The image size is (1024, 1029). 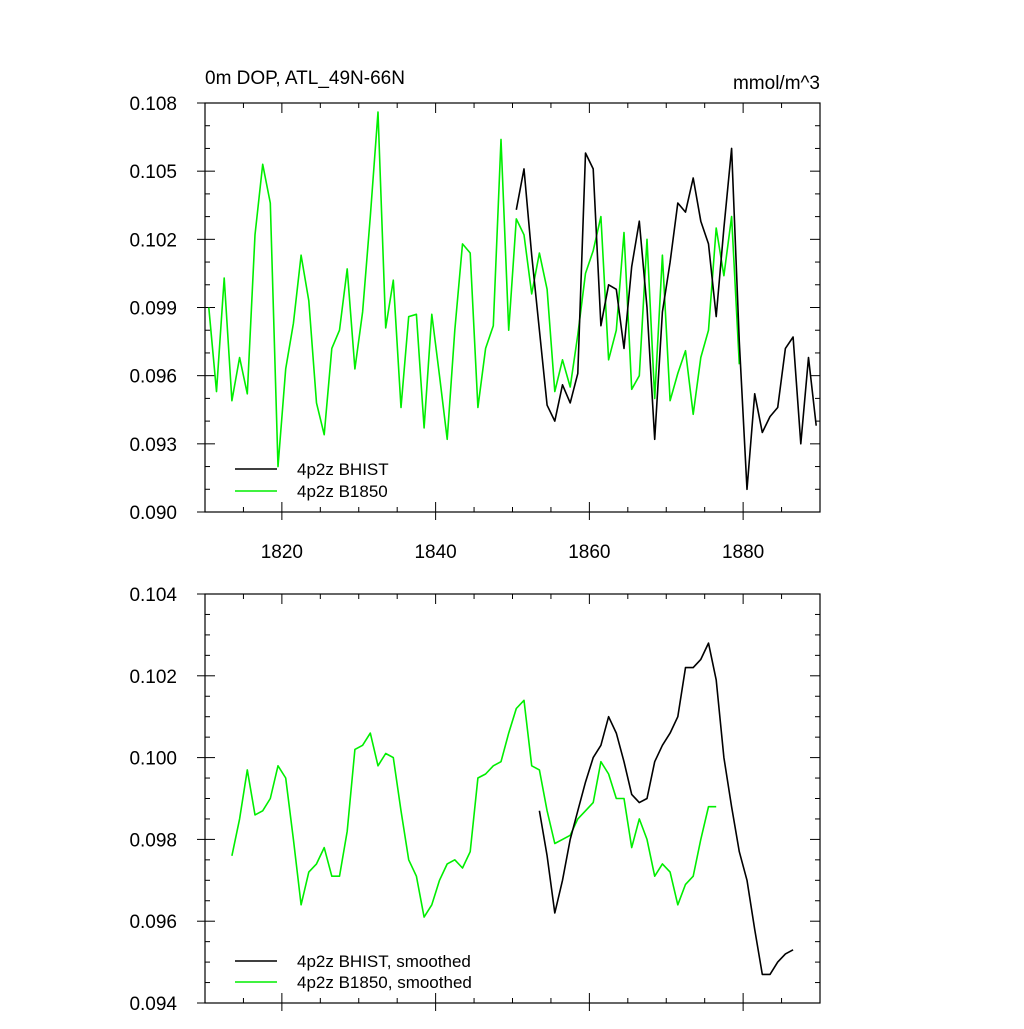 What do you see at coordinates (153, 513) in the screenshot?
I see `y-tick-label: 0.090` at bounding box center [153, 513].